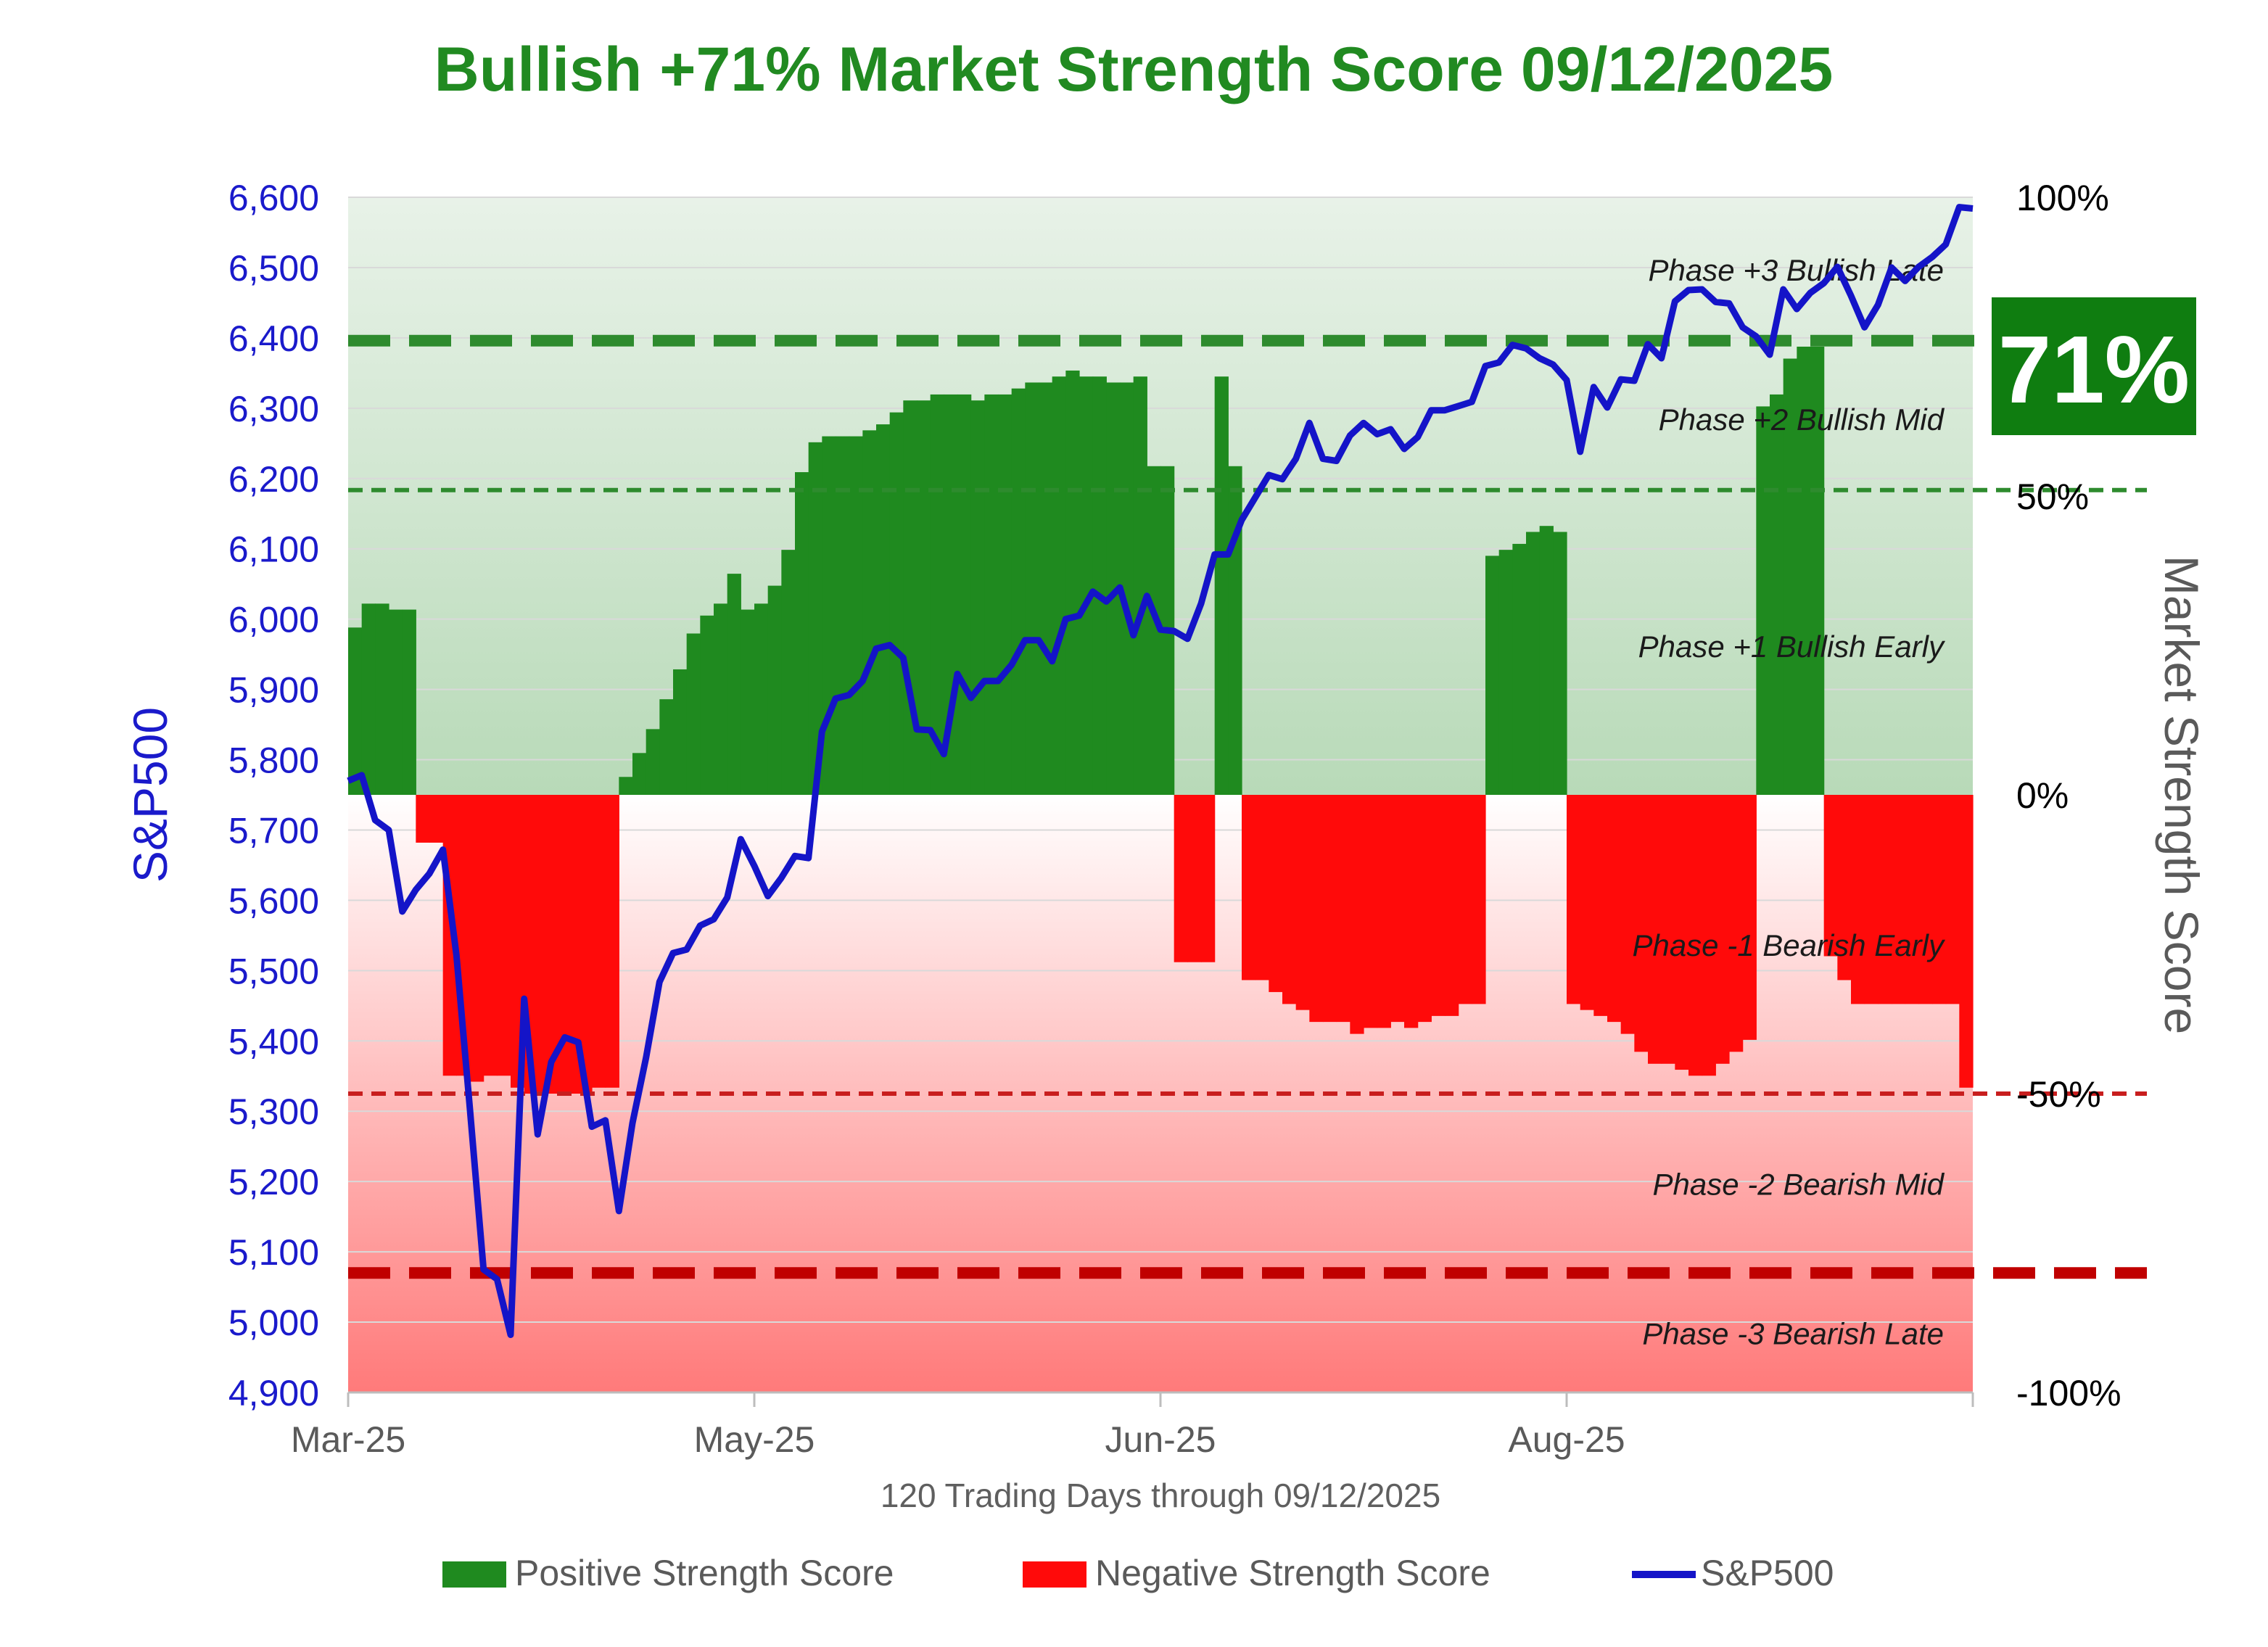 The width and height of the screenshot is (2268, 1647). What do you see at coordinates (2182, 795) in the screenshot?
I see `y-right-axis-title: Market Strength Score` at bounding box center [2182, 795].